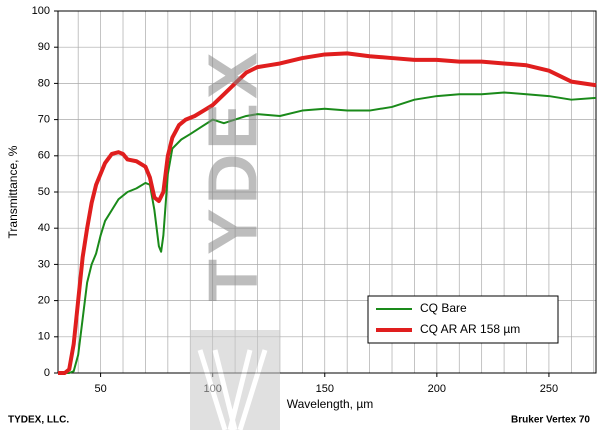 This screenshot has height=430, width=600. What do you see at coordinates (232, 174) in the screenshot?
I see `watermark-text: TYDEX` at bounding box center [232, 174].